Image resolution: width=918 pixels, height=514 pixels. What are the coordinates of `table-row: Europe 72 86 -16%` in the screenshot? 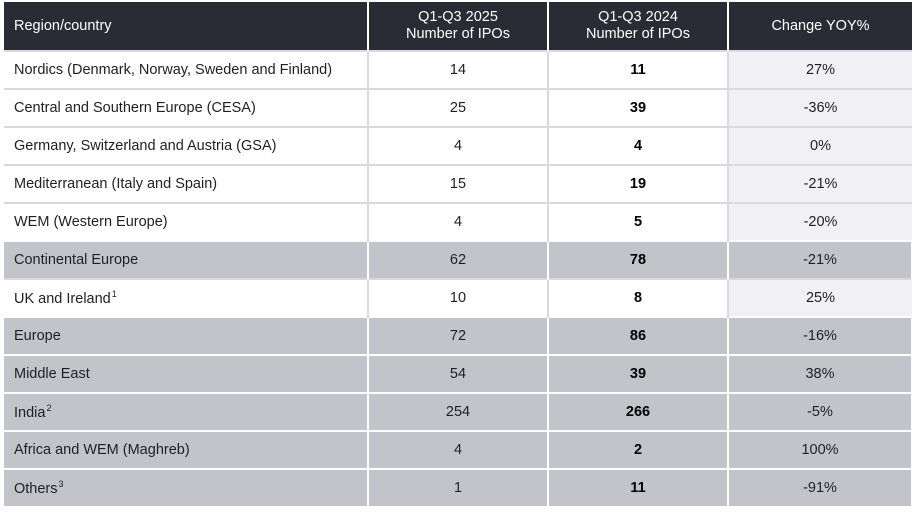 It's located at (458, 335).